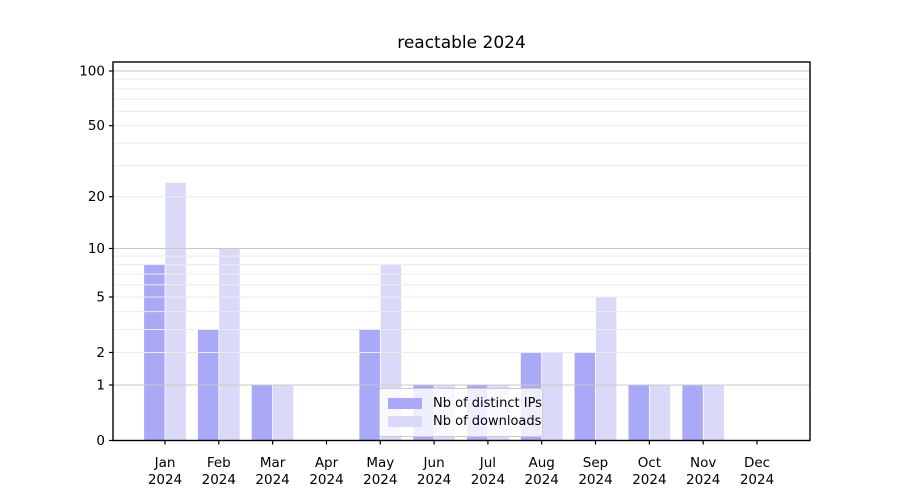  Describe the element at coordinates (461, 43) in the screenshot. I see `chart-title: reactable 2024` at that location.